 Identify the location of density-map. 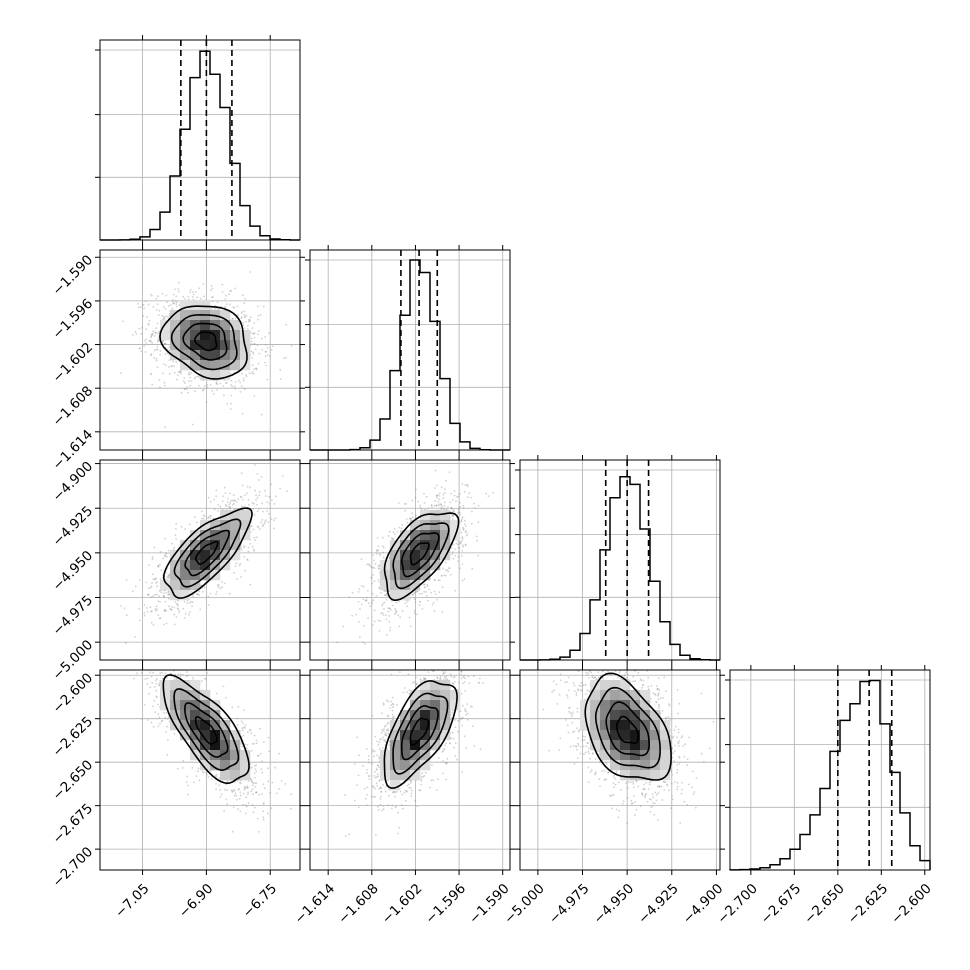
(420, 555).